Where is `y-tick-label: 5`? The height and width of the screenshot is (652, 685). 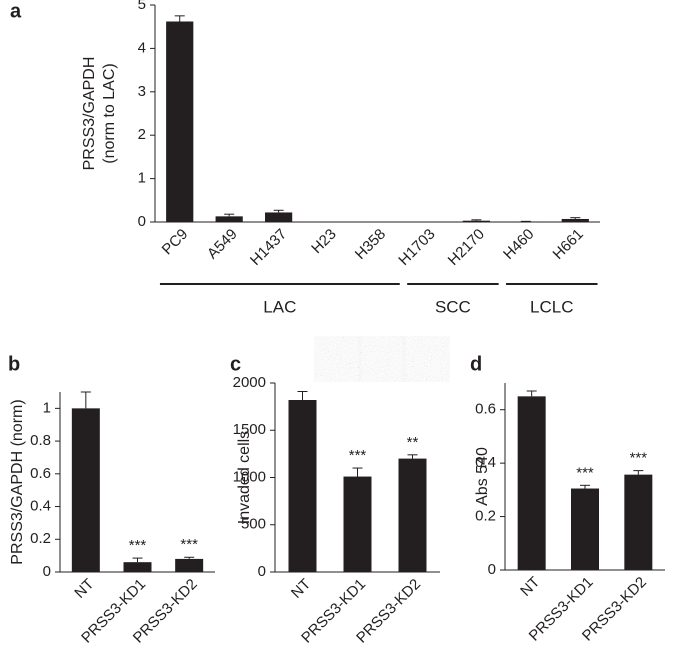
y-tick-label: 5 is located at coordinates (142, 6).